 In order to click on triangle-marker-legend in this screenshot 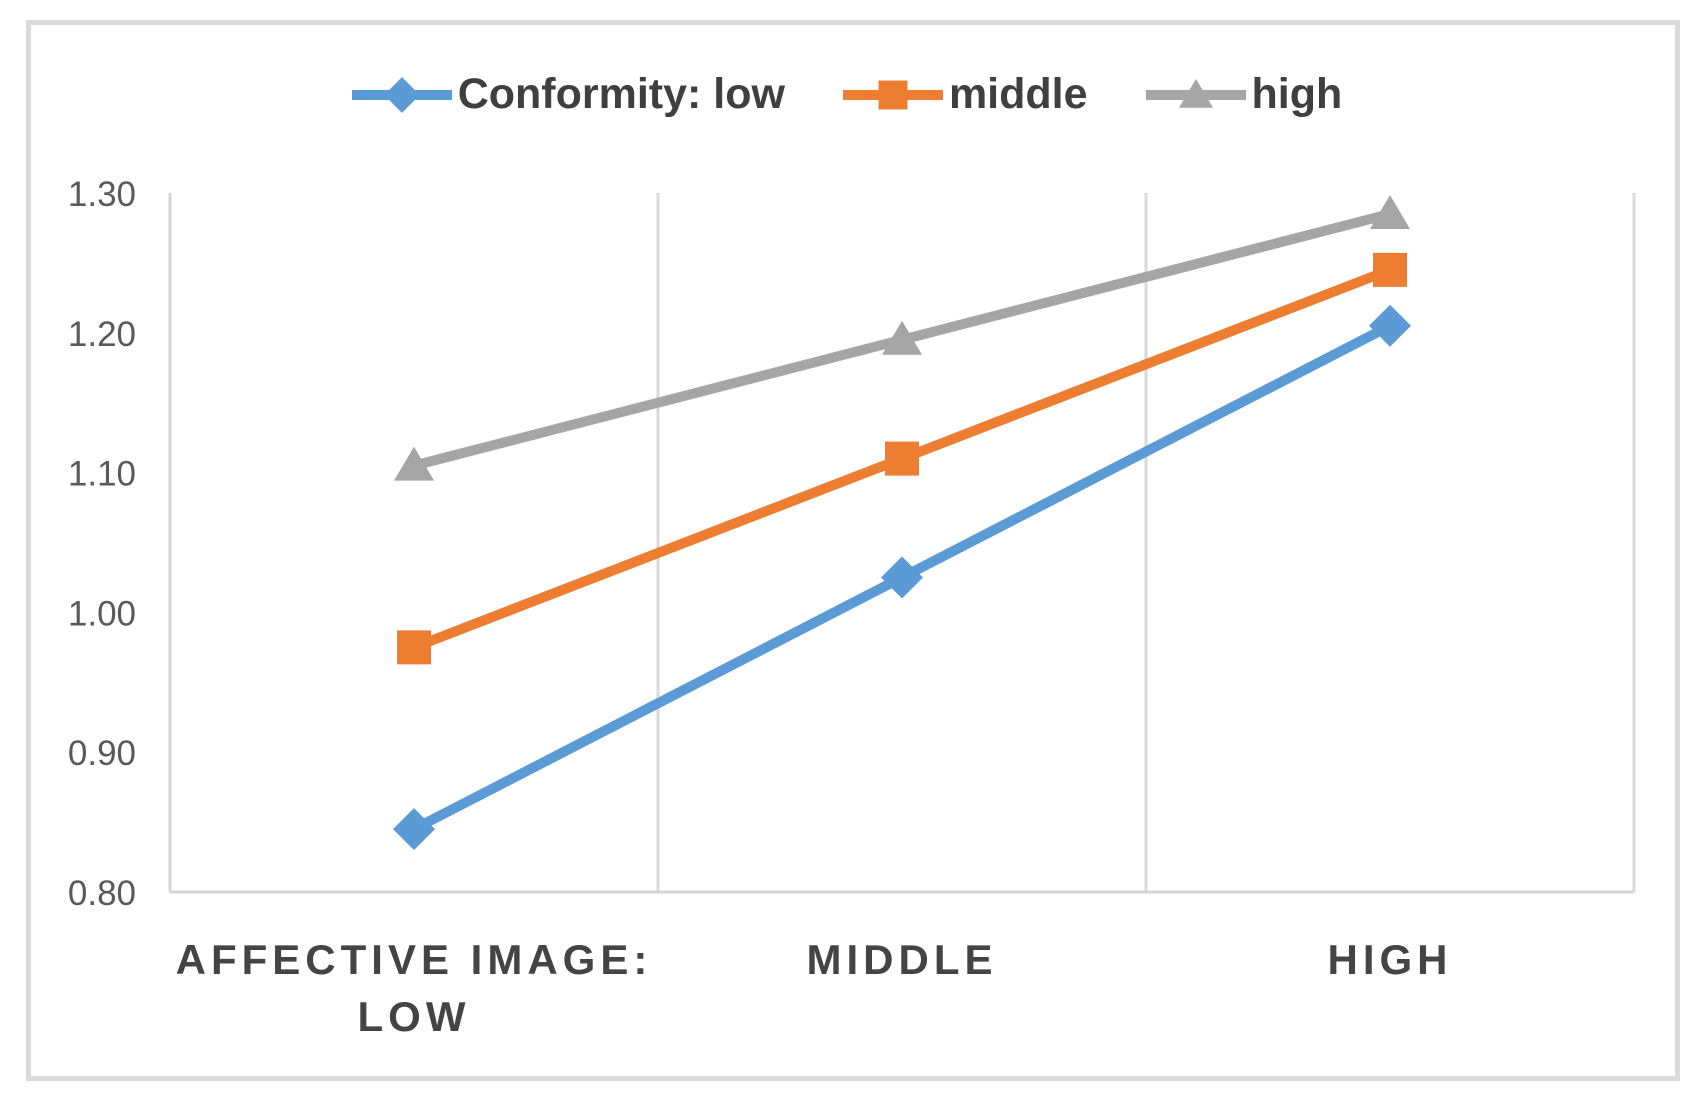, I will do `click(1195, 93)`.